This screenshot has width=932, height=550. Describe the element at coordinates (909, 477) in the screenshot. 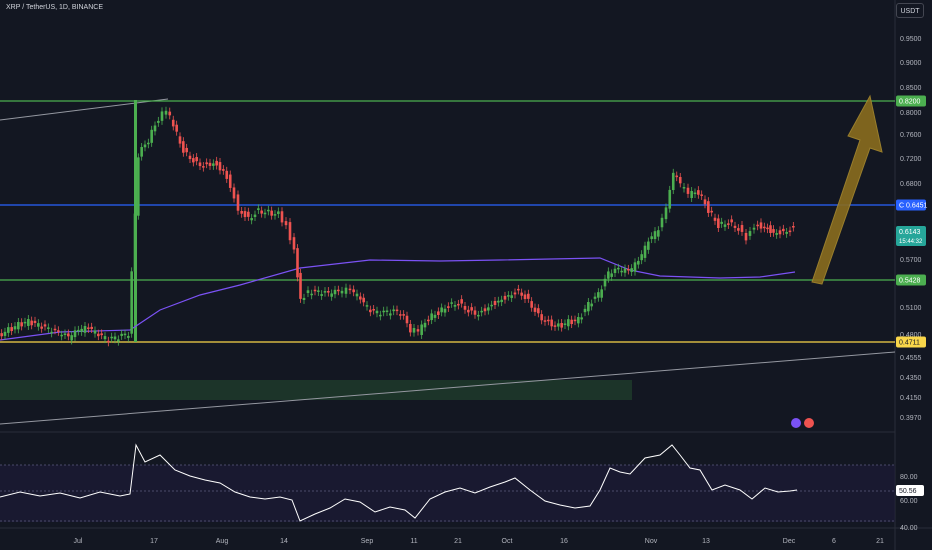

I see `rsi-tick-label: 80.00` at that location.